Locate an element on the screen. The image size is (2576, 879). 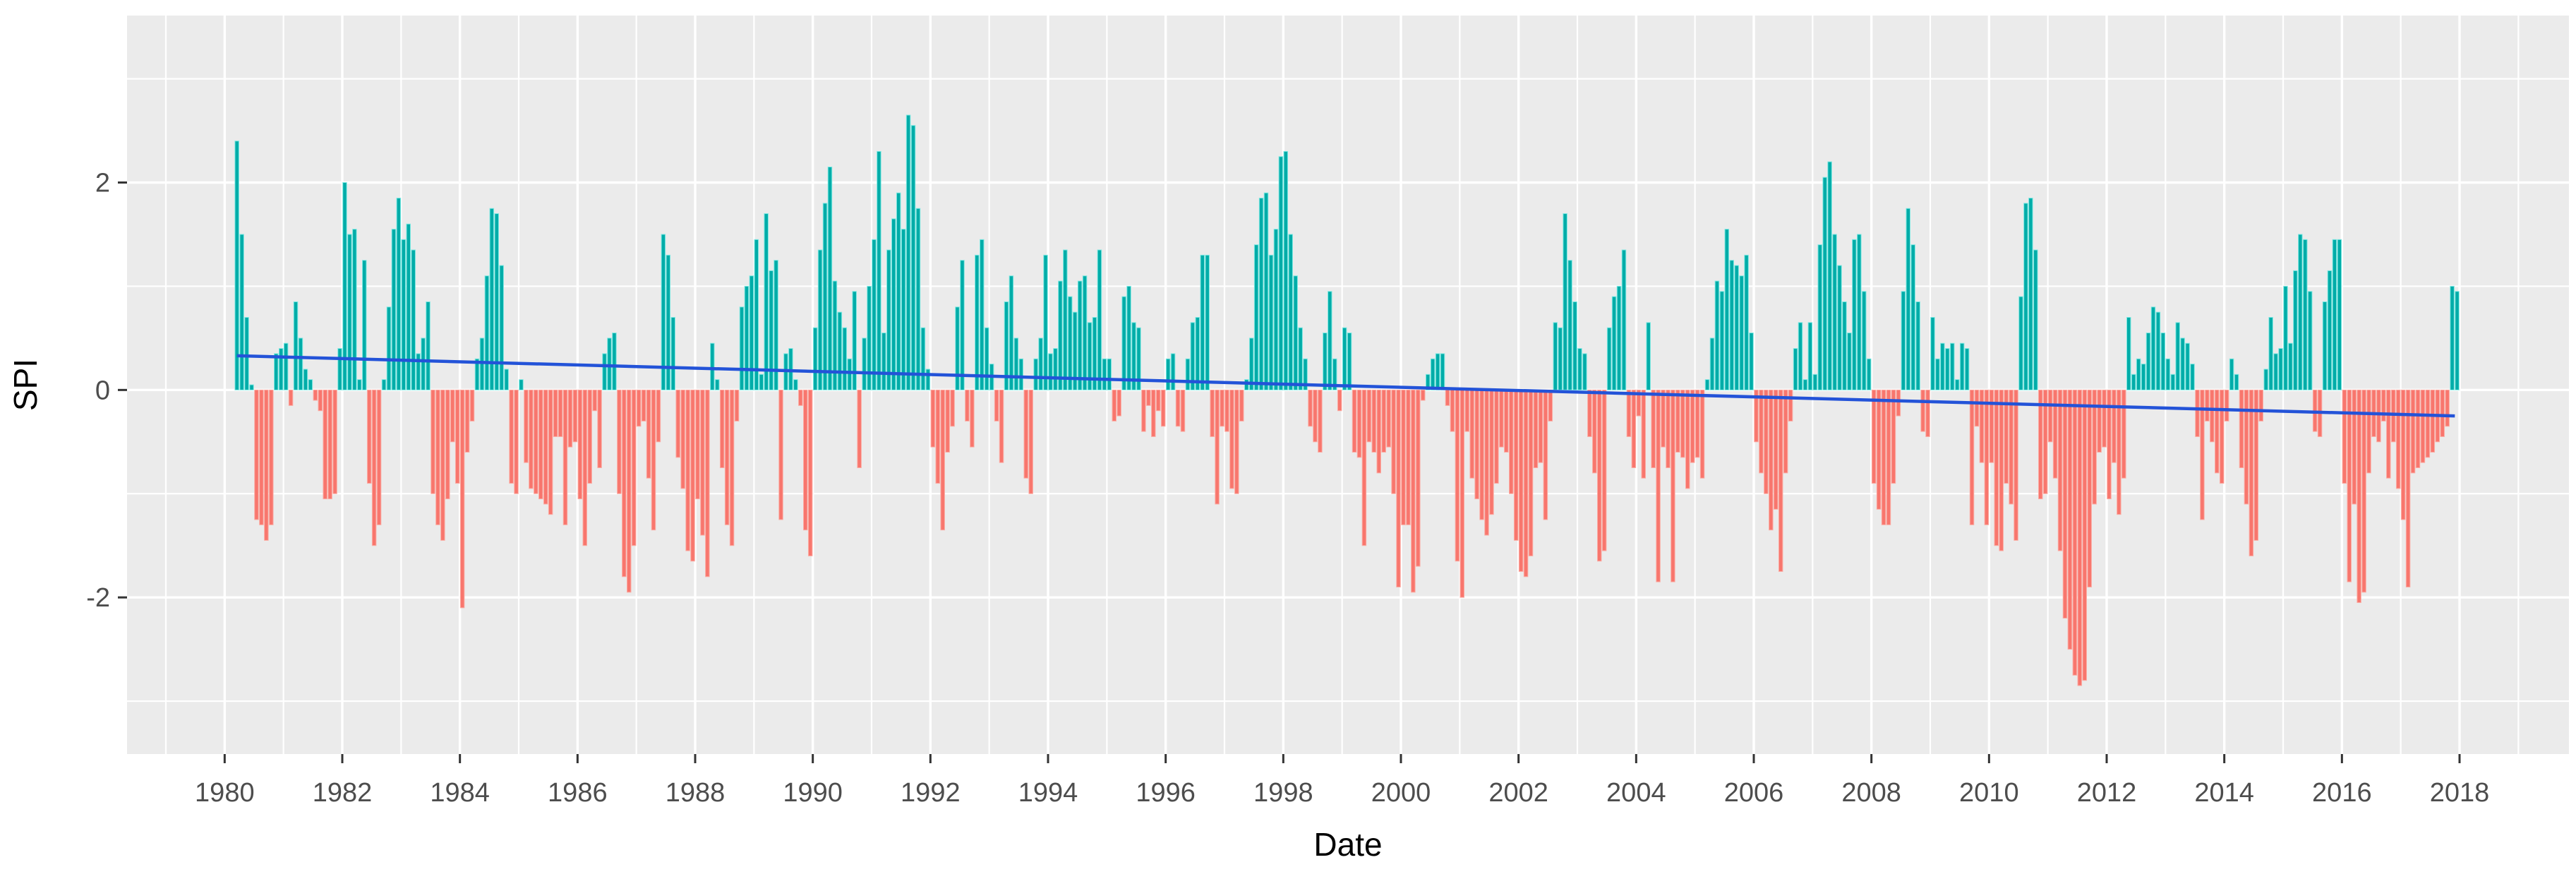
y-tick-label: 0 is located at coordinates (102, 391).